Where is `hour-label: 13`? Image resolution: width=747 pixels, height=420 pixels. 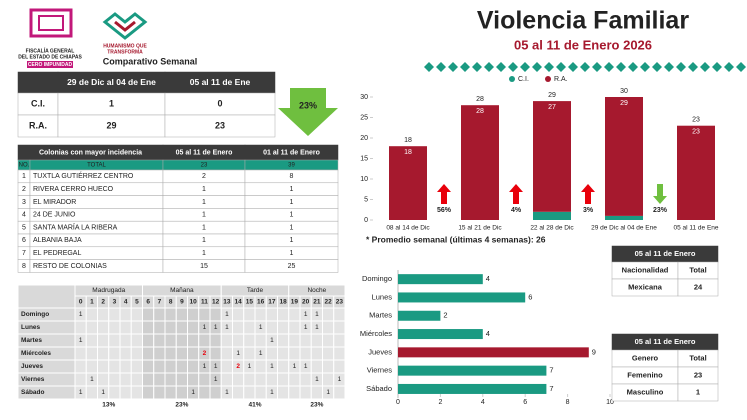 hour-label: 13 is located at coordinates (227, 302).